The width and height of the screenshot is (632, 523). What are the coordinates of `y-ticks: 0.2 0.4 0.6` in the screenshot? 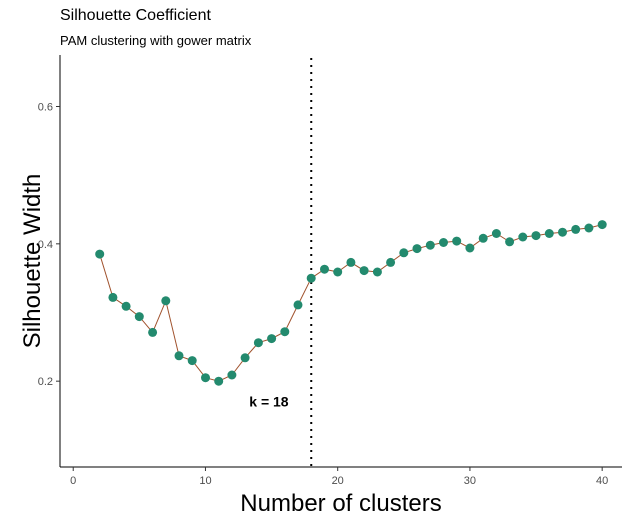 It's located at (49, 245).